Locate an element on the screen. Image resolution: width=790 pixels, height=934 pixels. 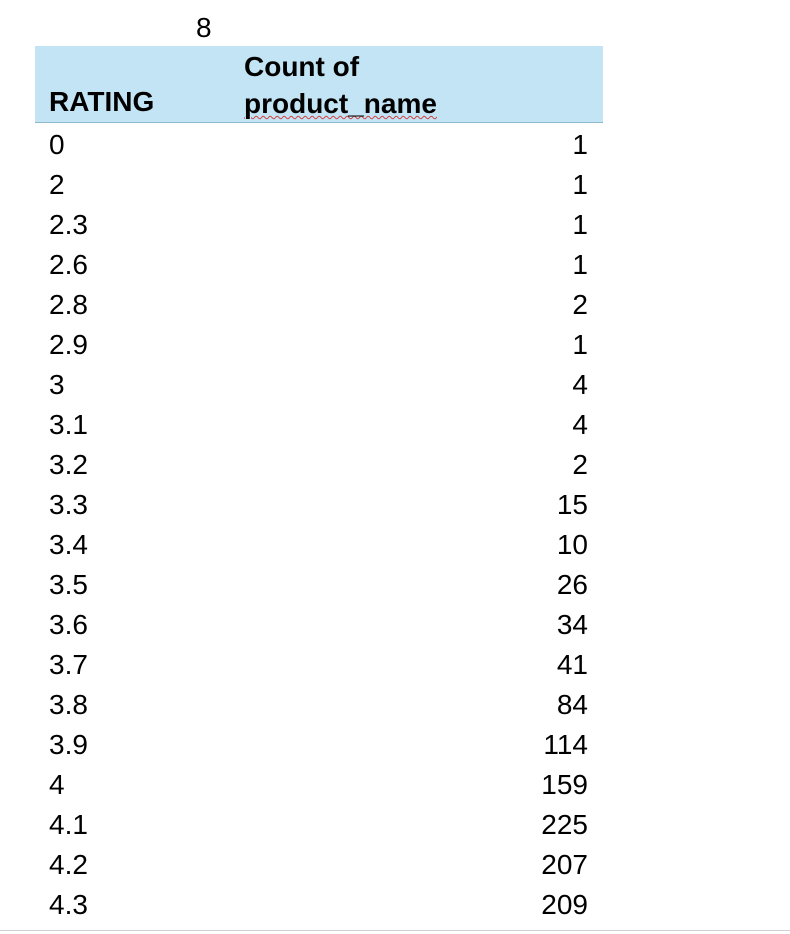
rating-cell: 3.4 is located at coordinates (68, 544).